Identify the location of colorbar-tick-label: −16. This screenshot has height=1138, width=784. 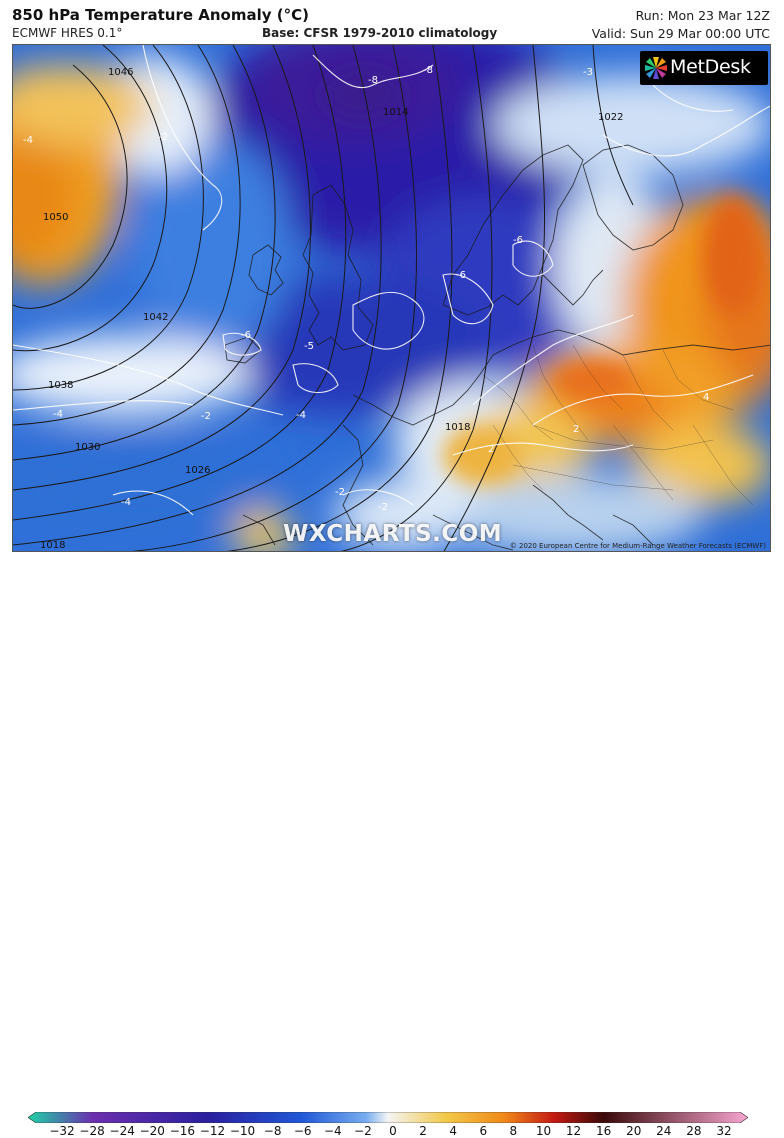
(182, 1131).